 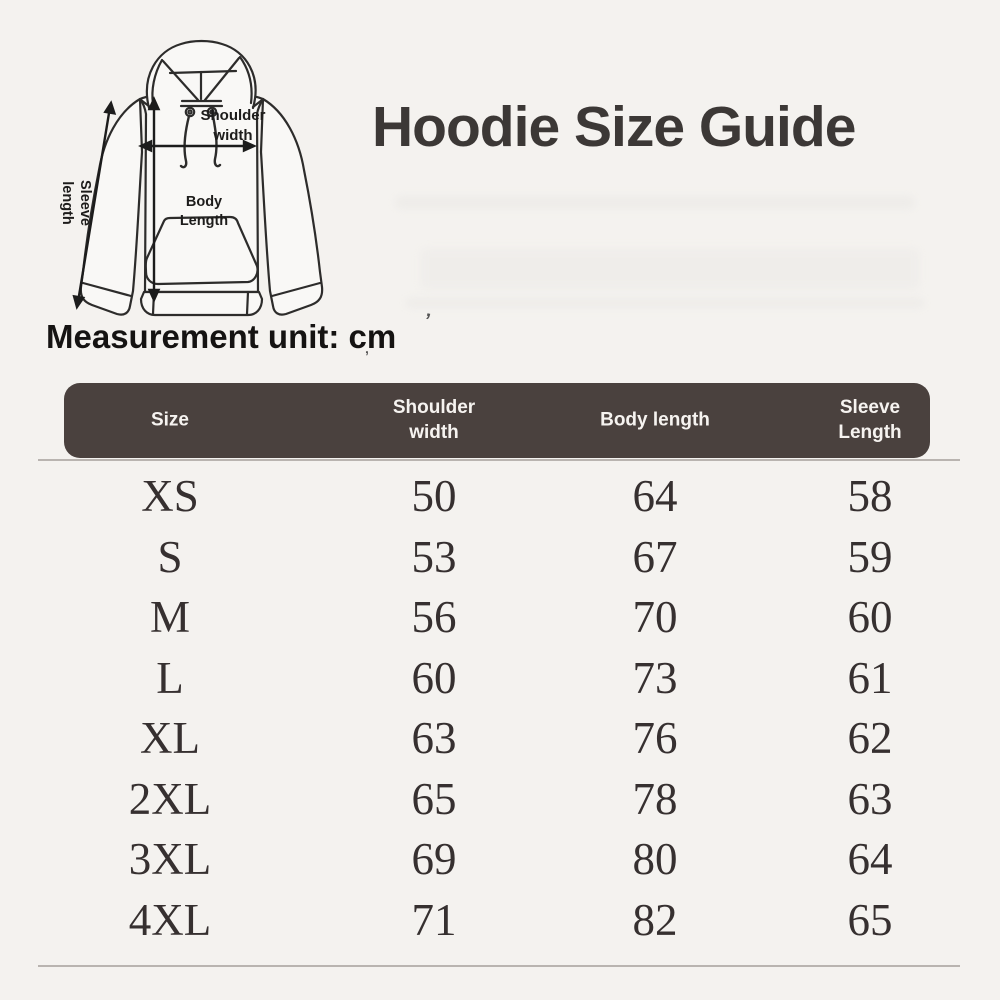 I want to click on shoulder-width-label-line1: Shoulder, so click(x=233, y=115).